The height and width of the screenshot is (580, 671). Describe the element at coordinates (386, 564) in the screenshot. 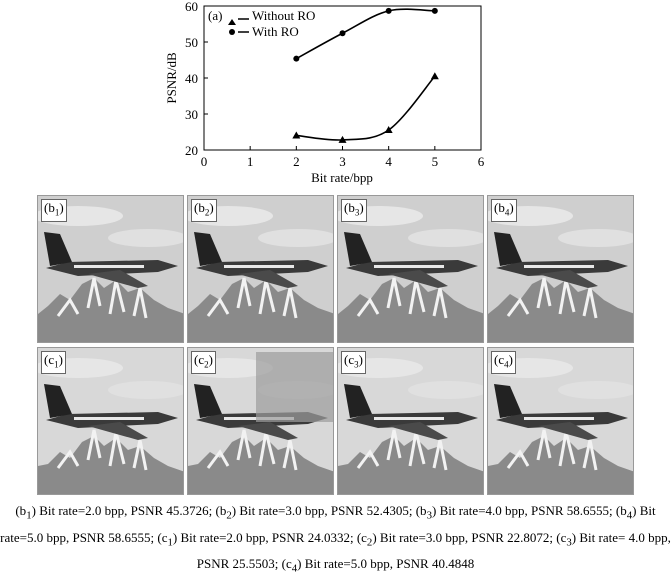

I see `caption-entry-text: ) Bit rate=5.0 bpp, PSNR 40.4848` at that location.